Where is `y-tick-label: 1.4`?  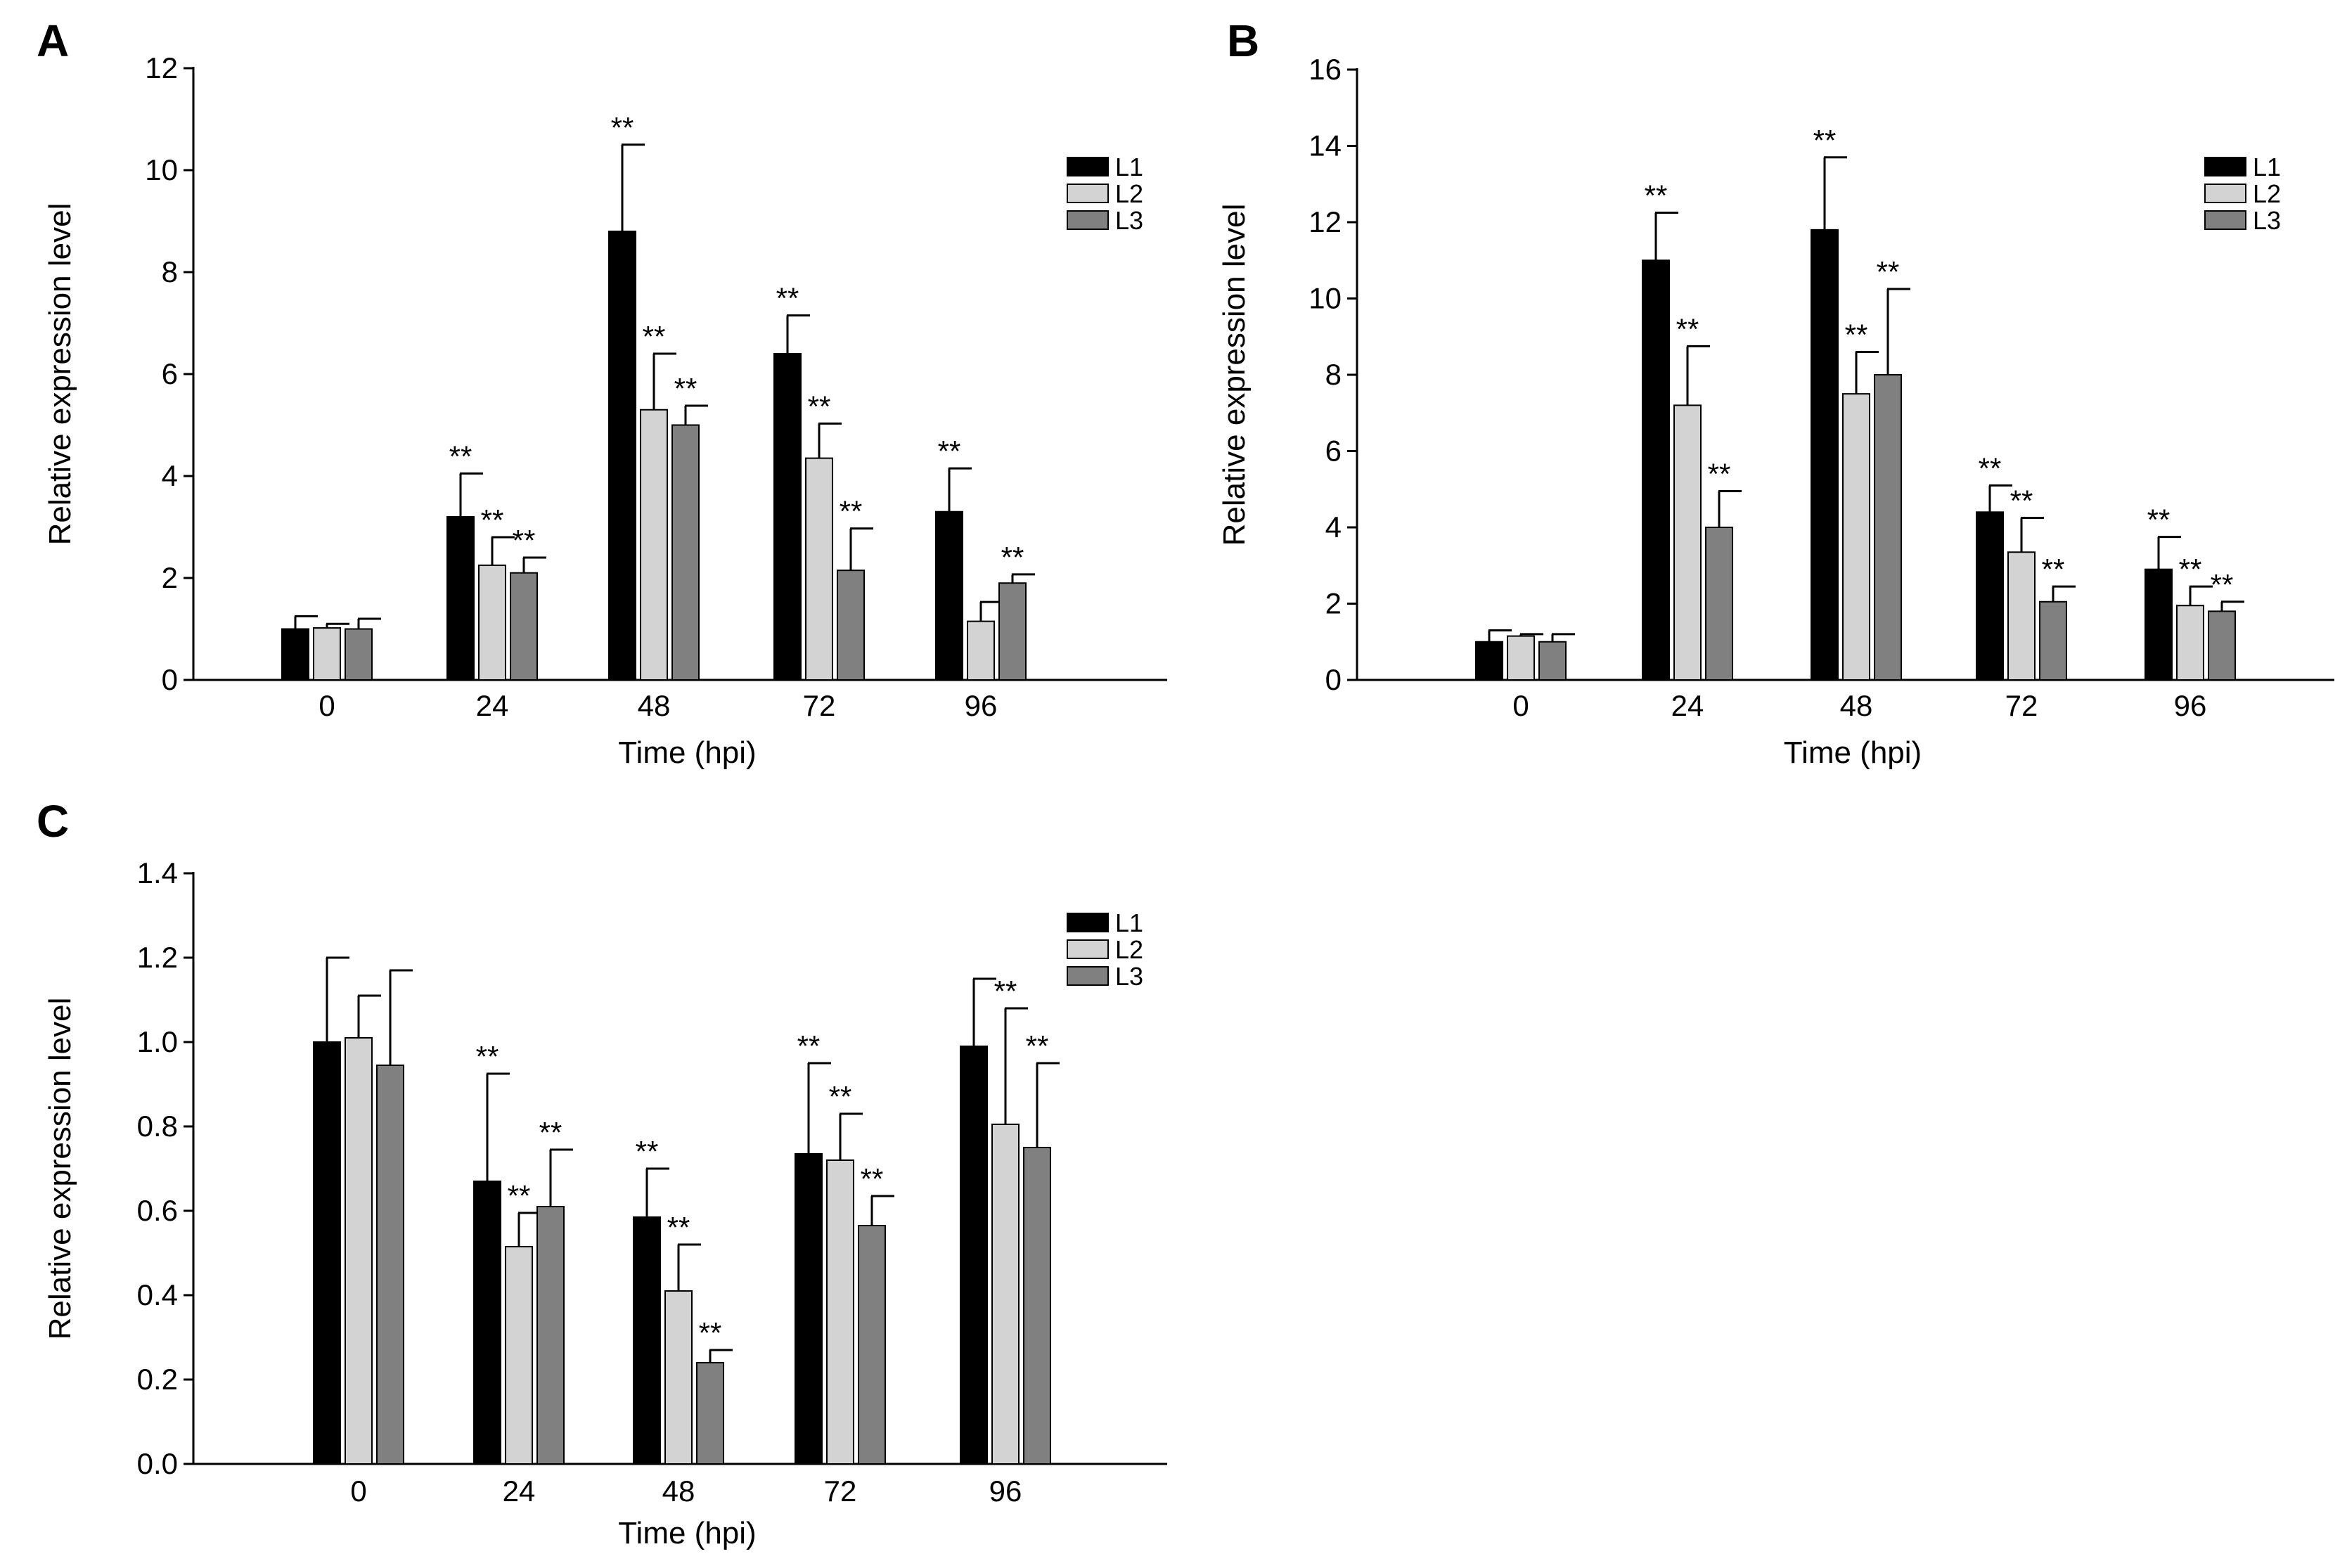 y-tick-label: 1.4 is located at coordinates (157, 873).